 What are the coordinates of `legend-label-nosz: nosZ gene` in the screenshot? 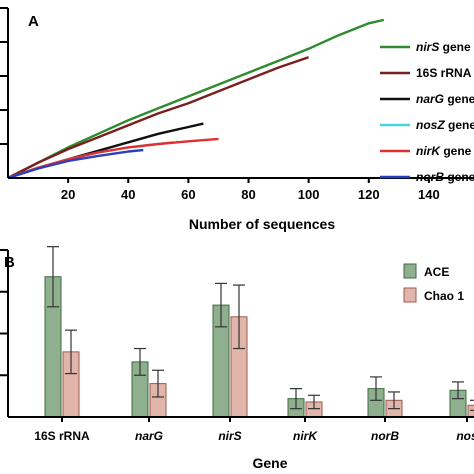 It's located at (445, 125).